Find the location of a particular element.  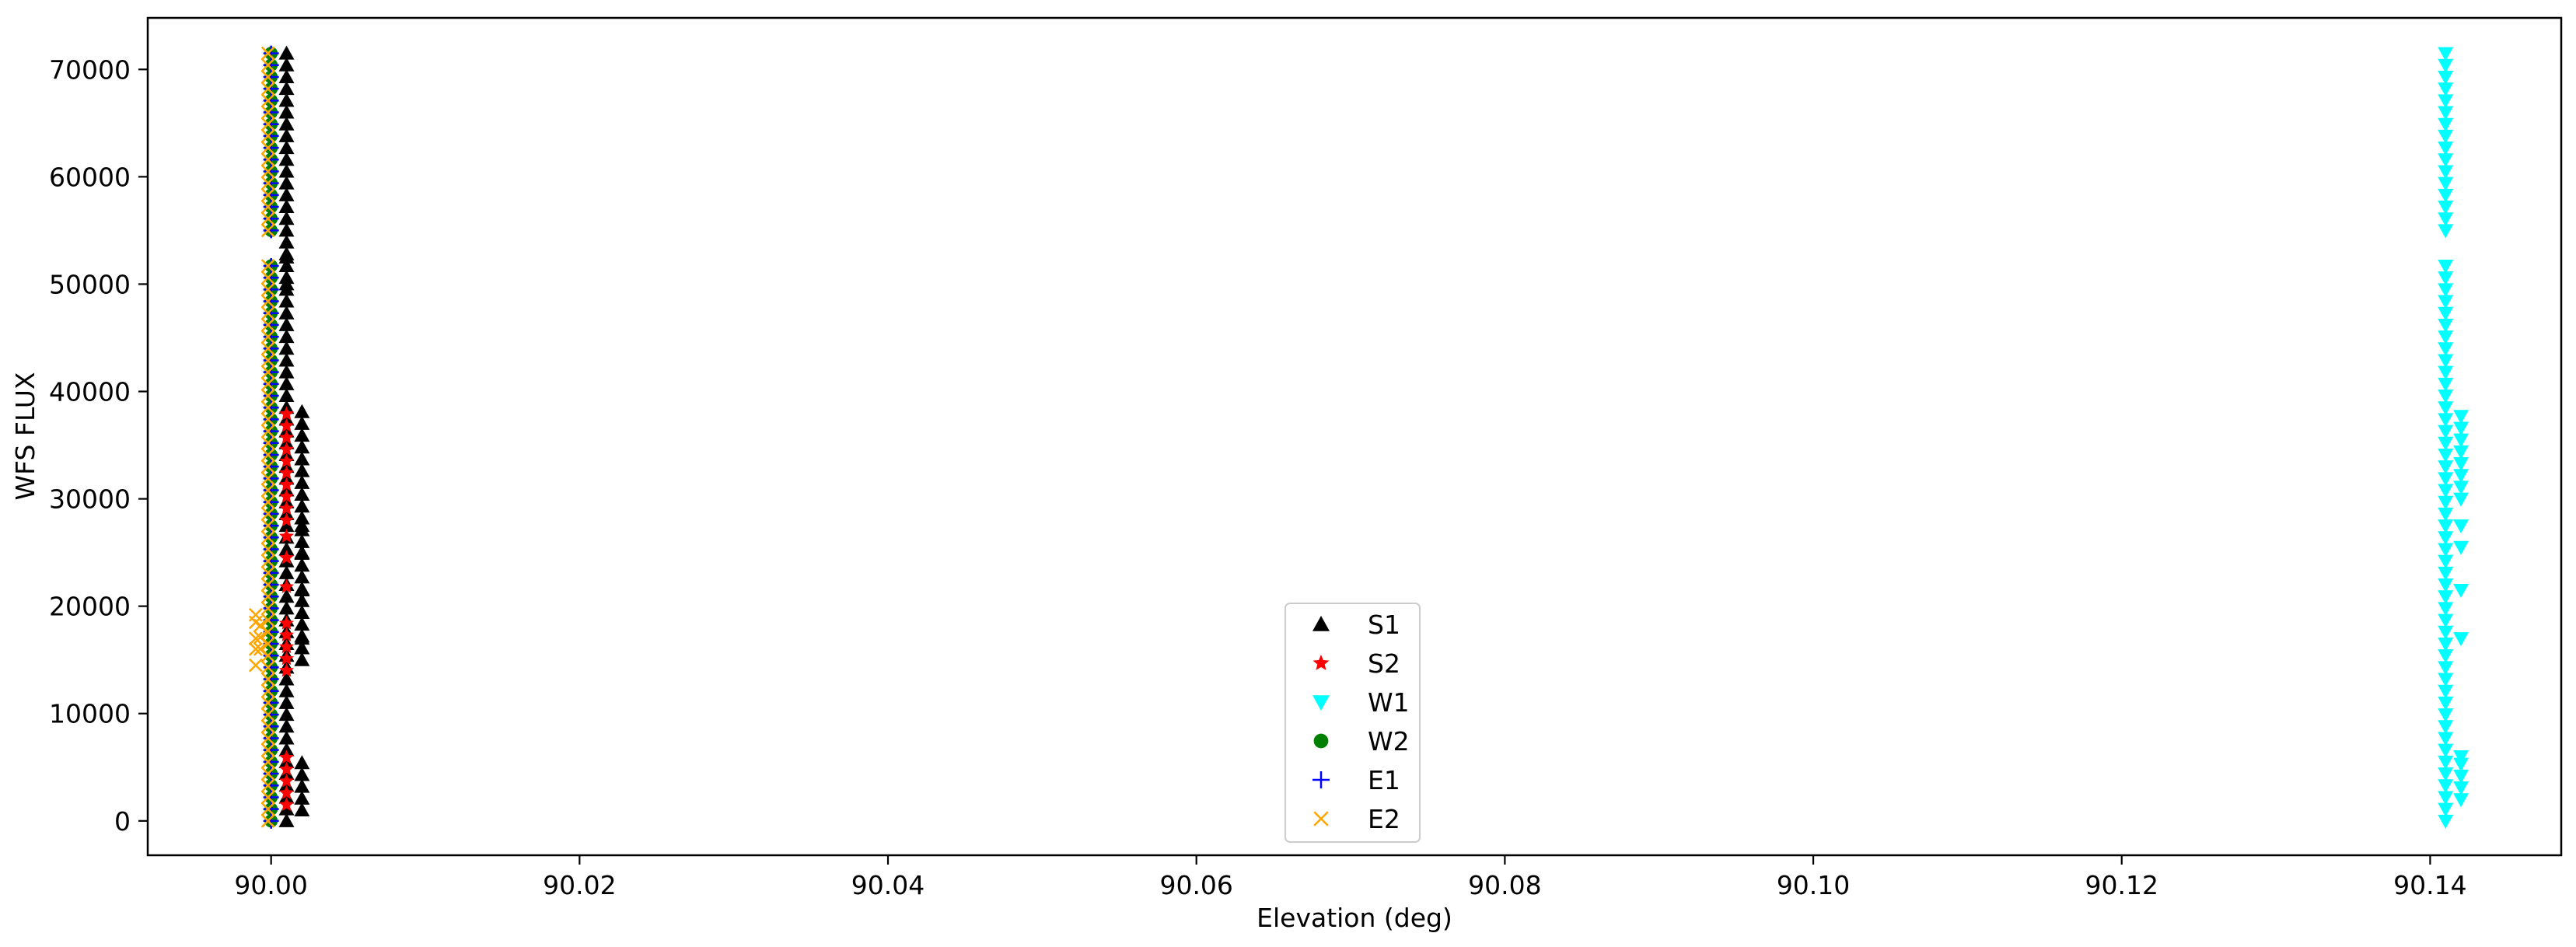

x-tick-label: 90.06 is located at coordinates (1195, 885).